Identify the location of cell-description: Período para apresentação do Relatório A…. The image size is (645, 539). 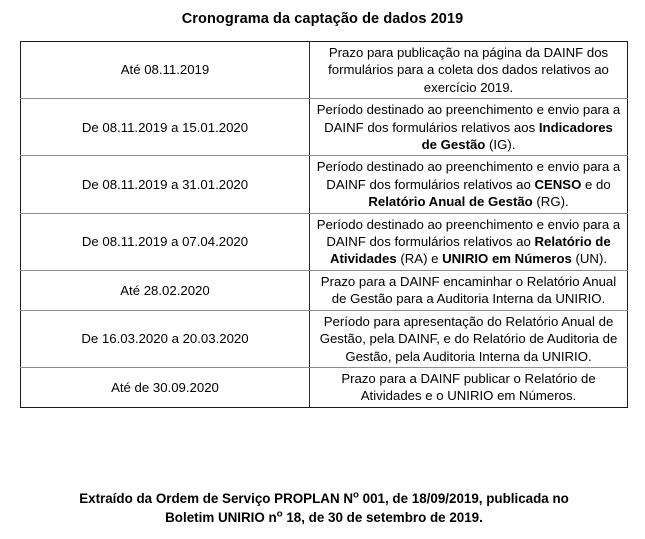
(468, 338).